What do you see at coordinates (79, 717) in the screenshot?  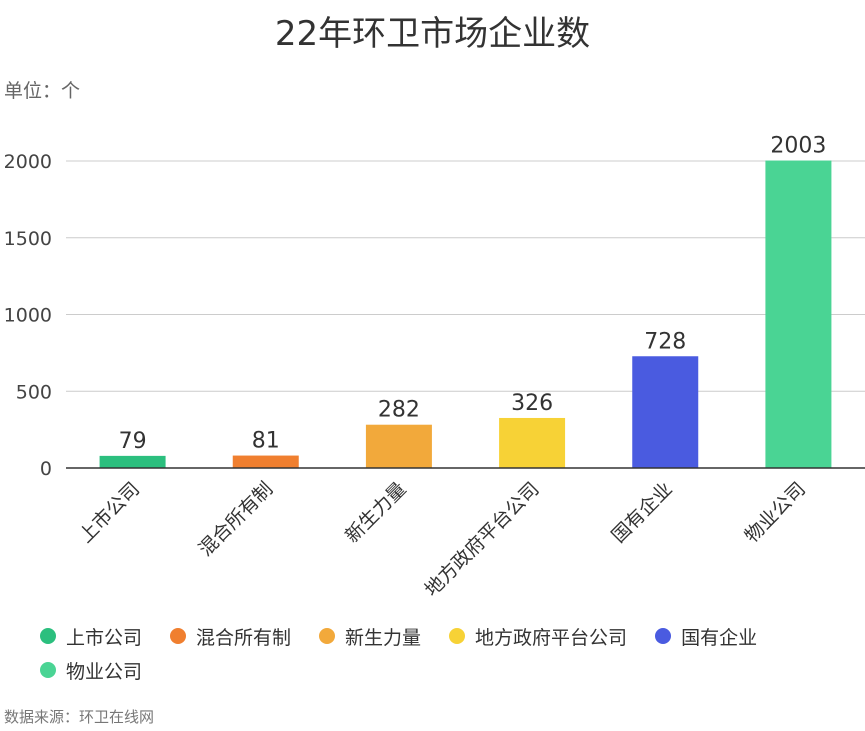 I see `data-source: 数据来源：环卫在线网` at bounding box center [79, 717].